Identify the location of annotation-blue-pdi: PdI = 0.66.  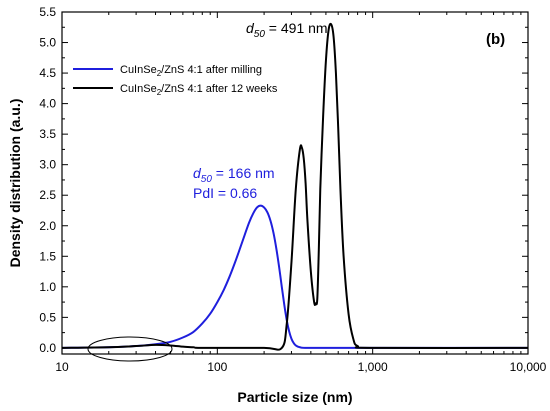
(225, 193).